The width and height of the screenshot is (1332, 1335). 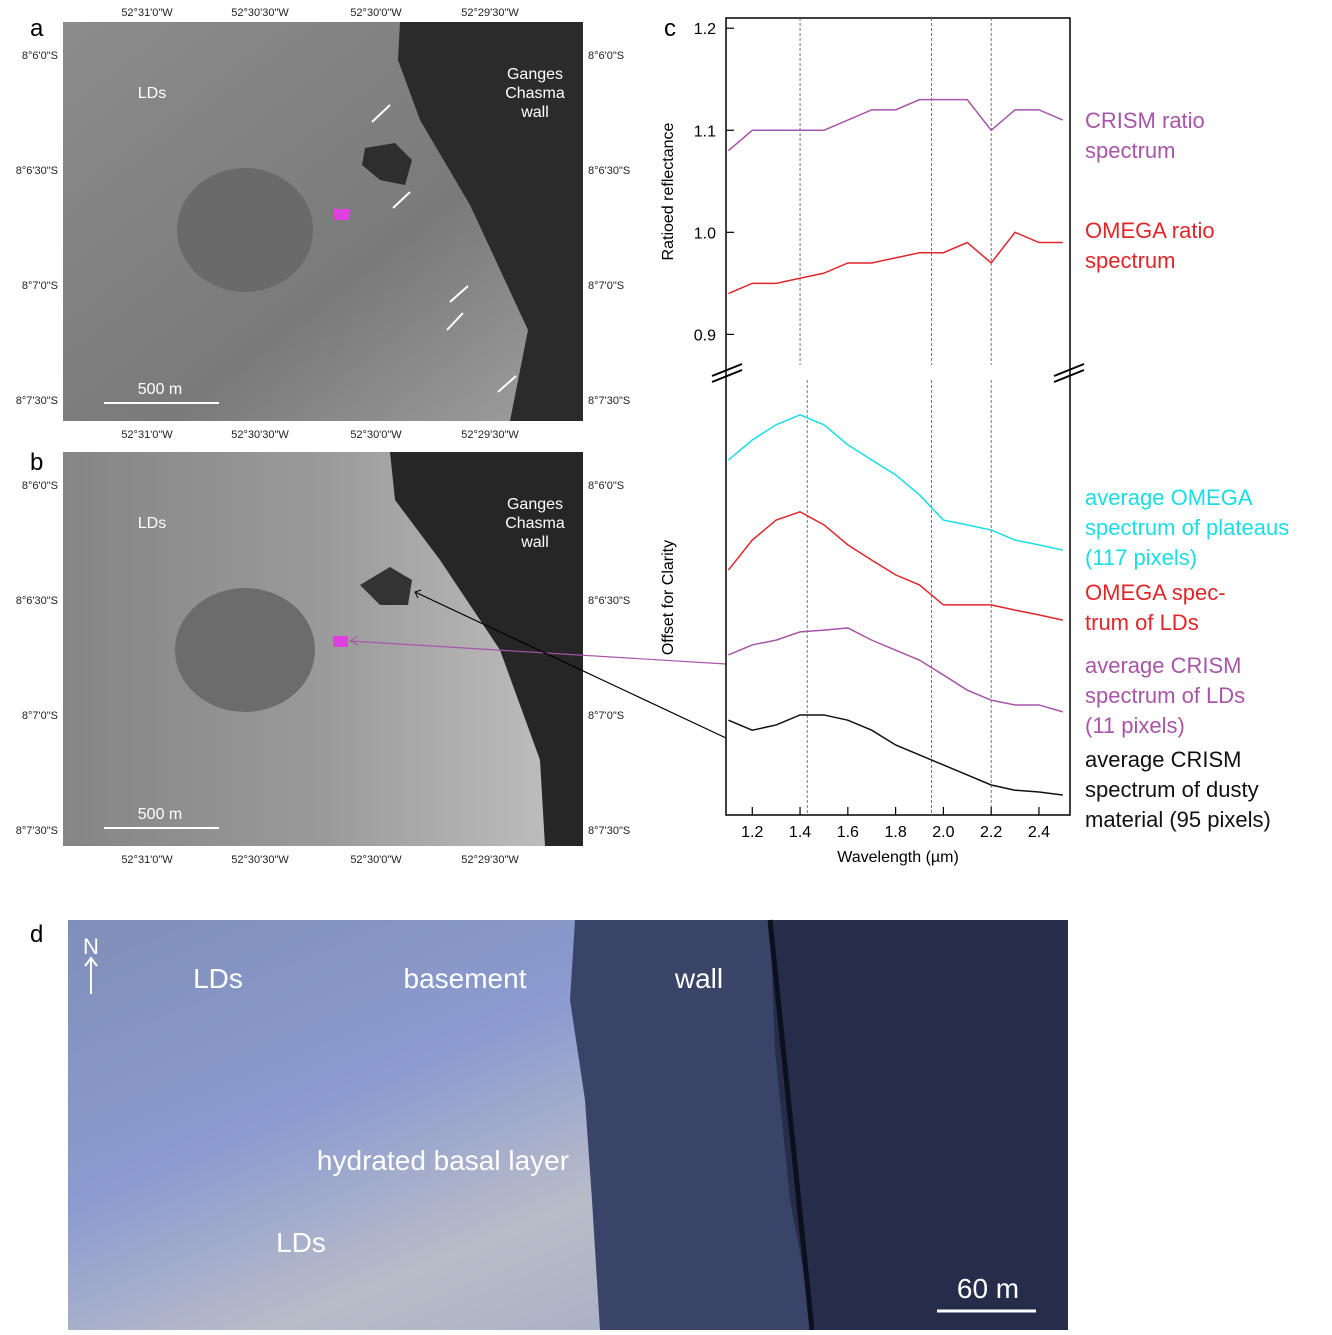 I want to click on y-tick-label: 1.0, so click(x=705, y=233).